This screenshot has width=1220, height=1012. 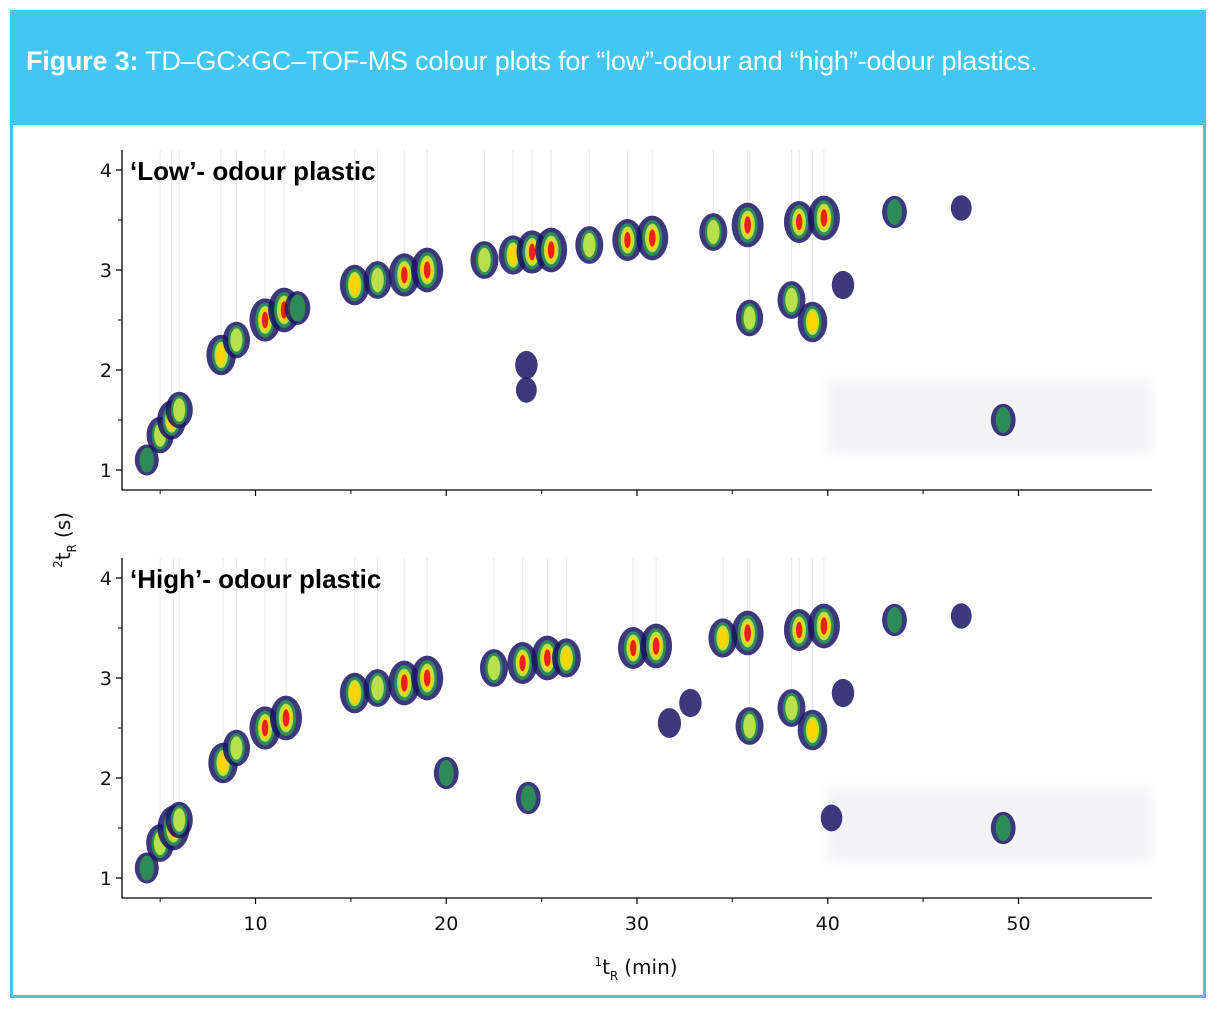 What do you see at coordinates (828, 924) in the screenshot?
I see `x-tick-label: 40` at bounding box center [828, 924].